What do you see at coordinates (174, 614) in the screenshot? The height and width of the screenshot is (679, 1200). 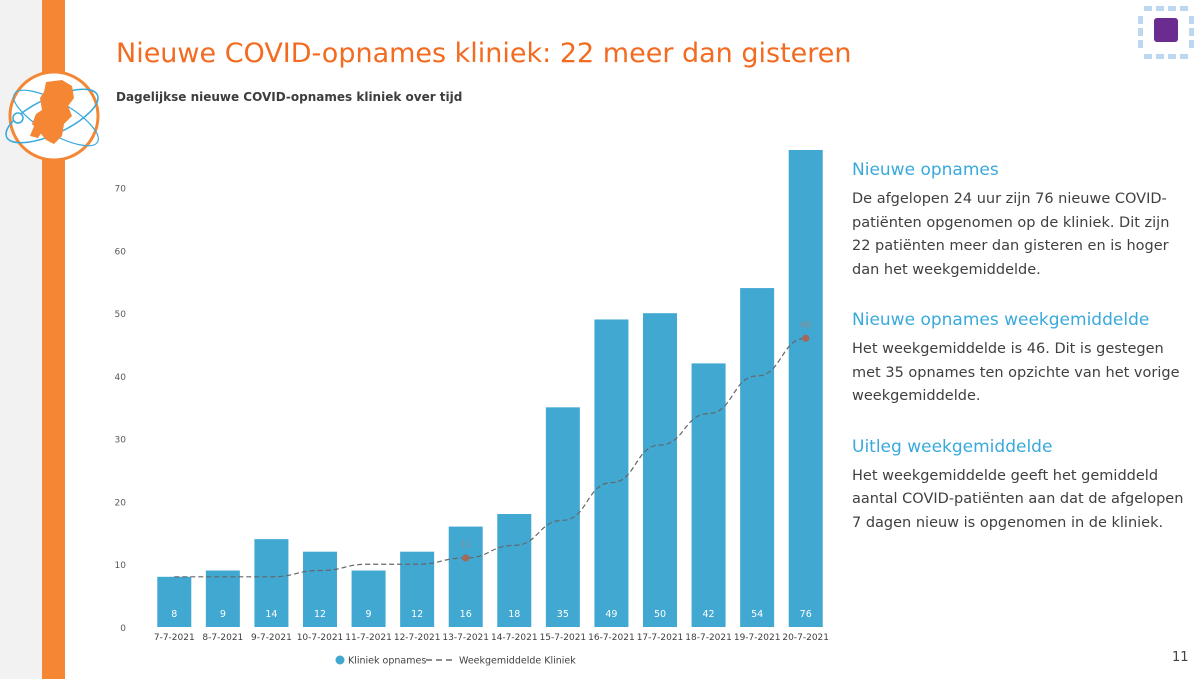 I see `bar-value-label: 8` at bounding box center [174, 614].